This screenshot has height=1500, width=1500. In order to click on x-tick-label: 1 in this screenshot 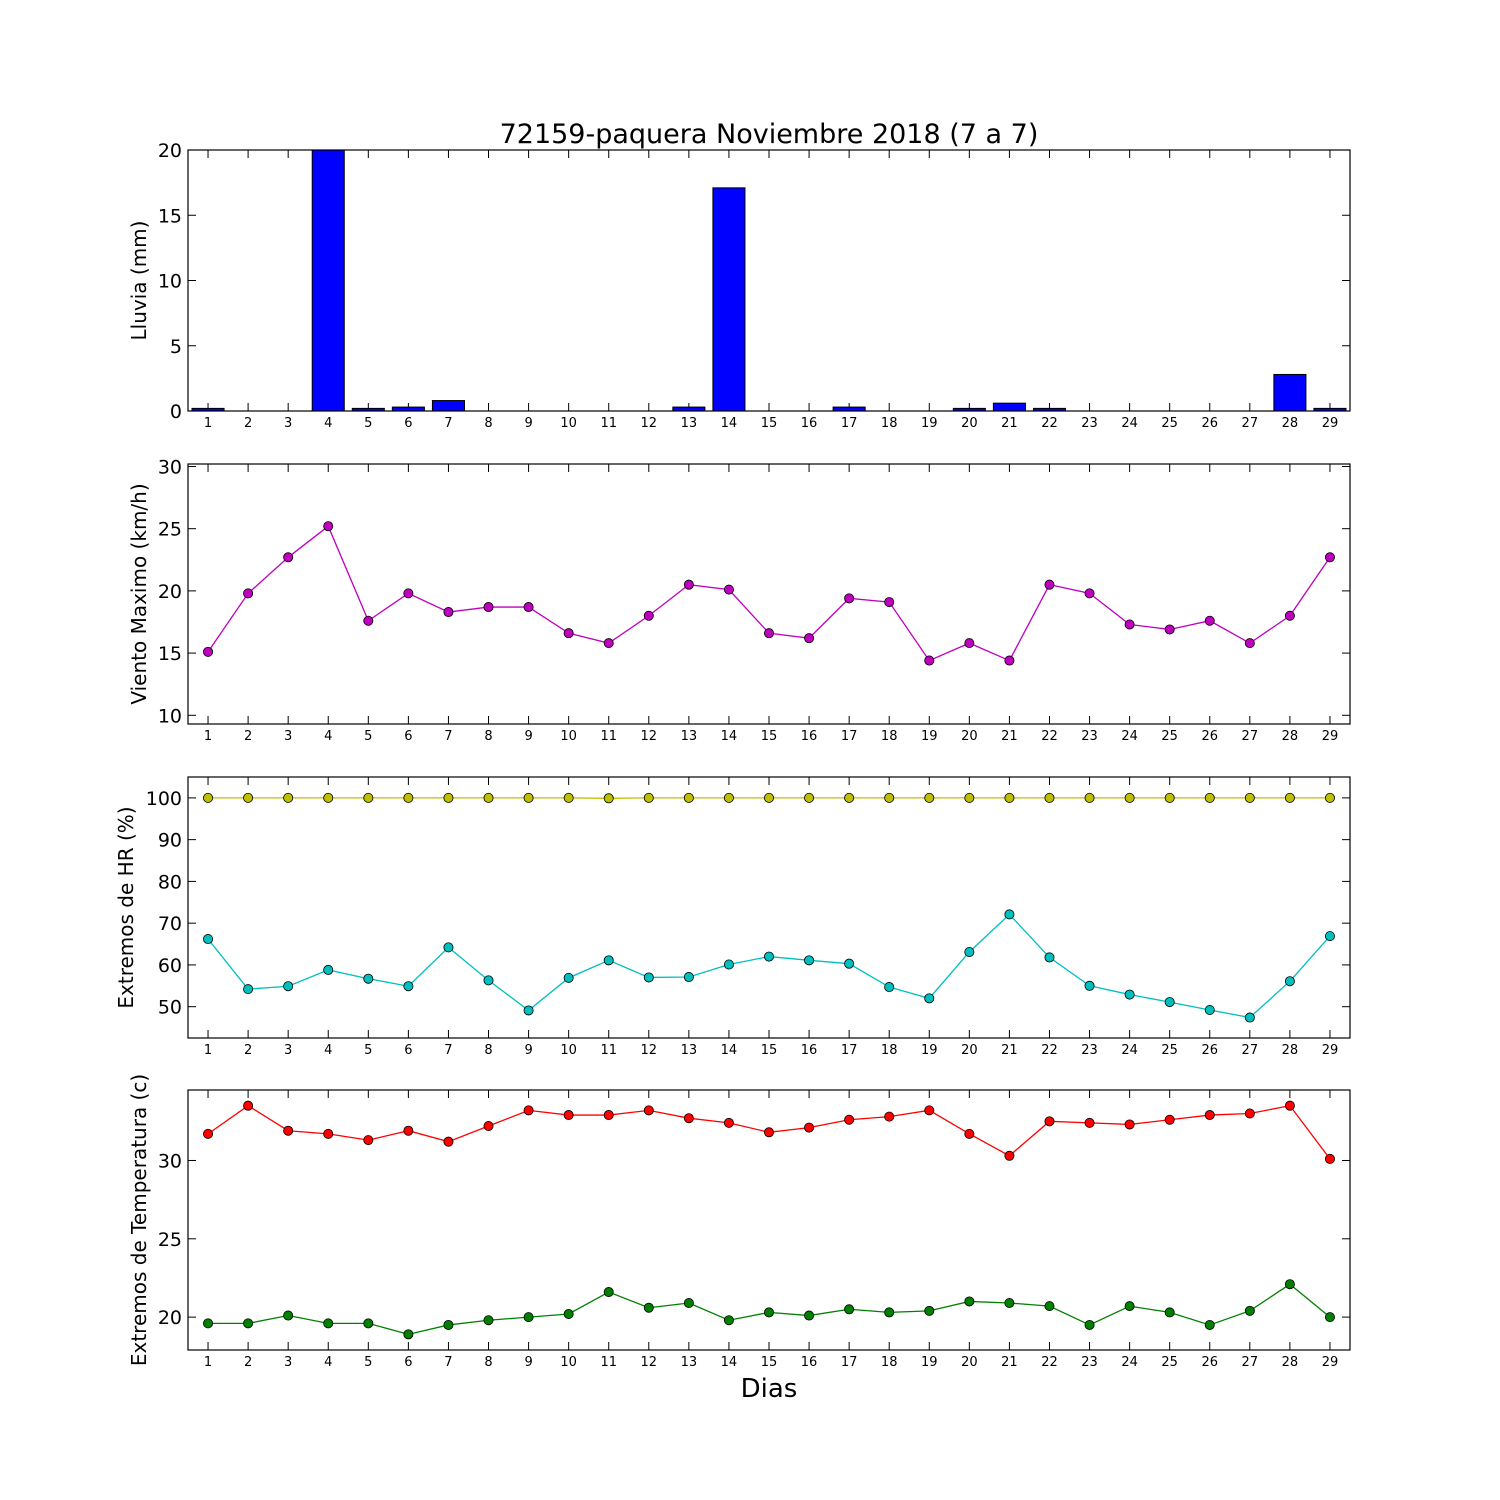, I will do `click(208, 736)`.